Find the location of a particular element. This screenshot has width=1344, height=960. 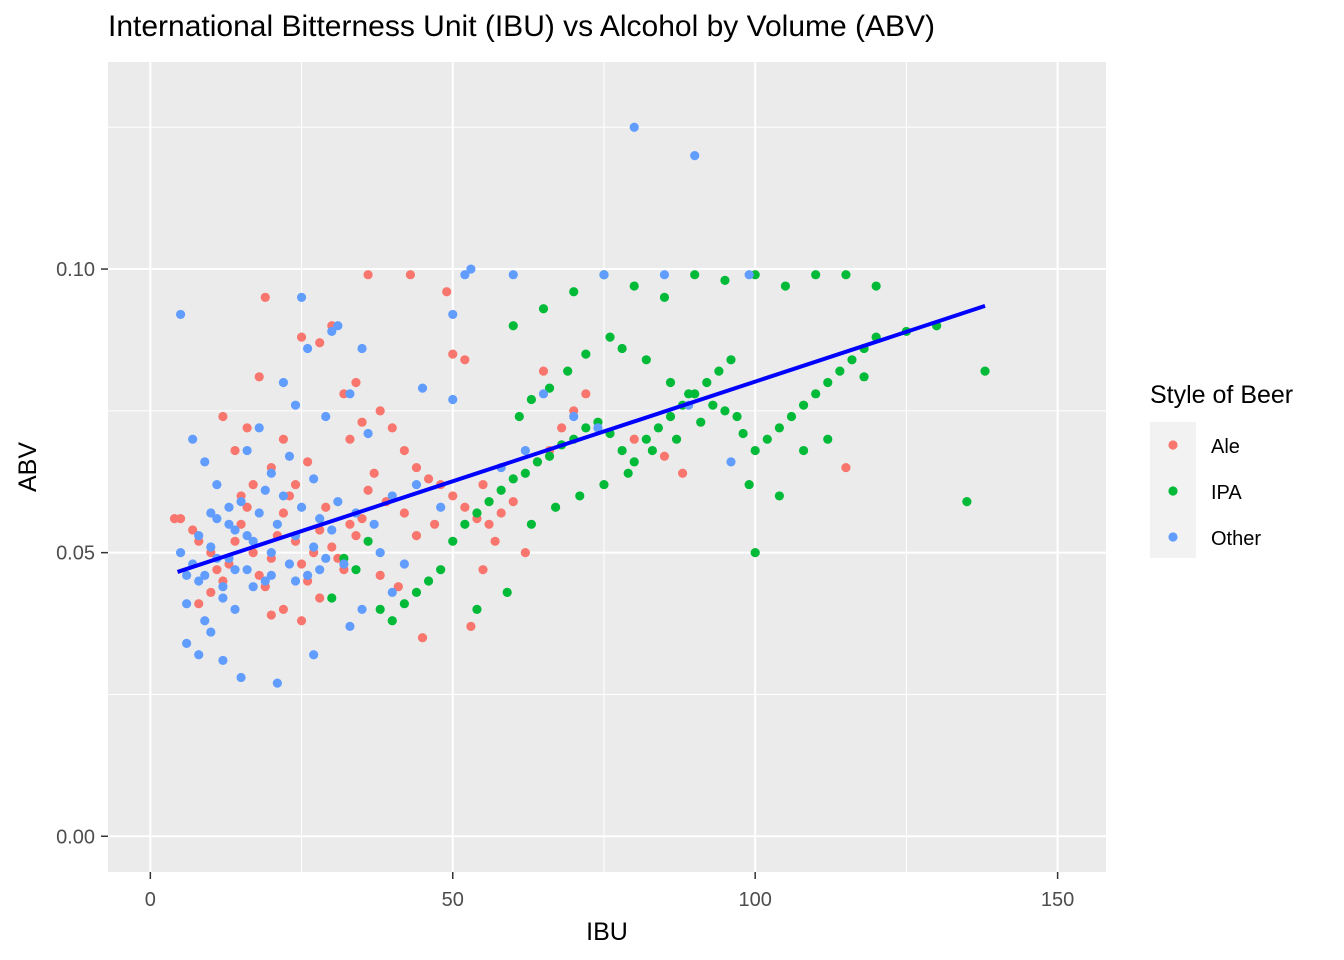

legend-title: Style of Beer is located at coordinates (1221, 395).